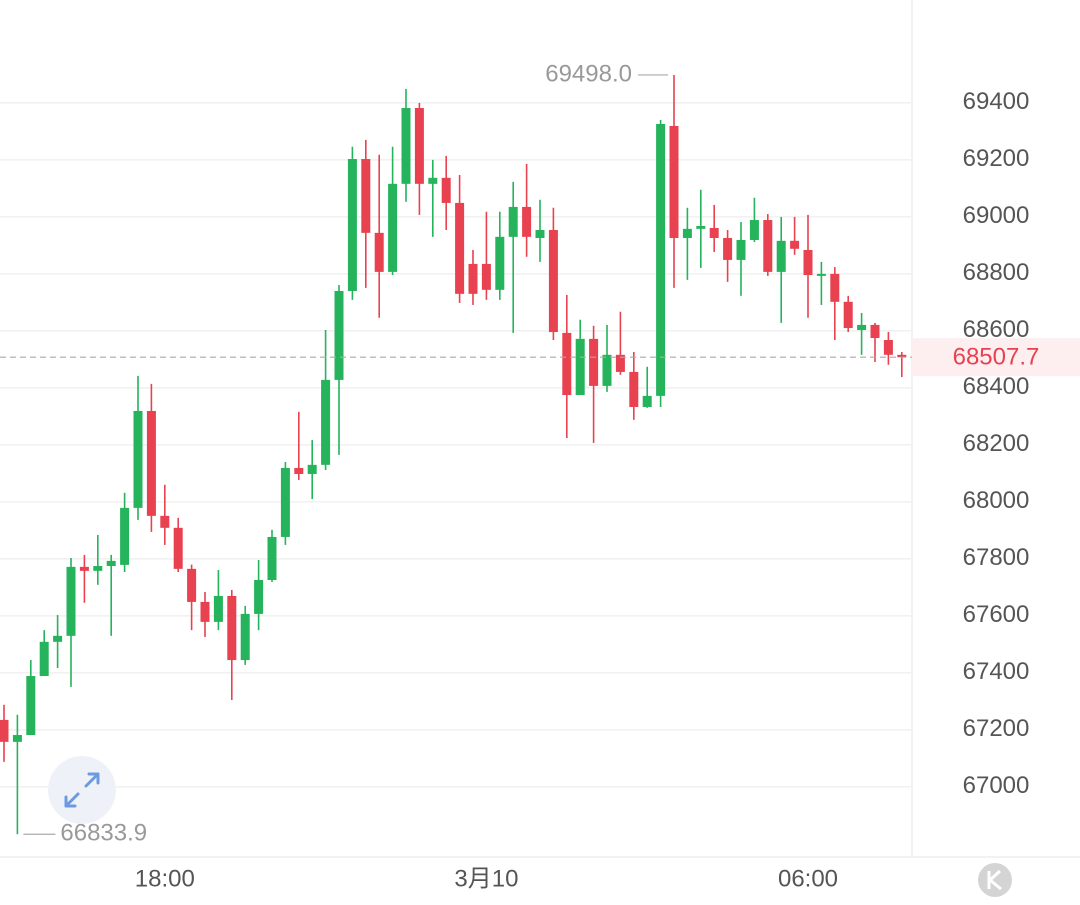  I want to click on k-icon, so click(994, 880).